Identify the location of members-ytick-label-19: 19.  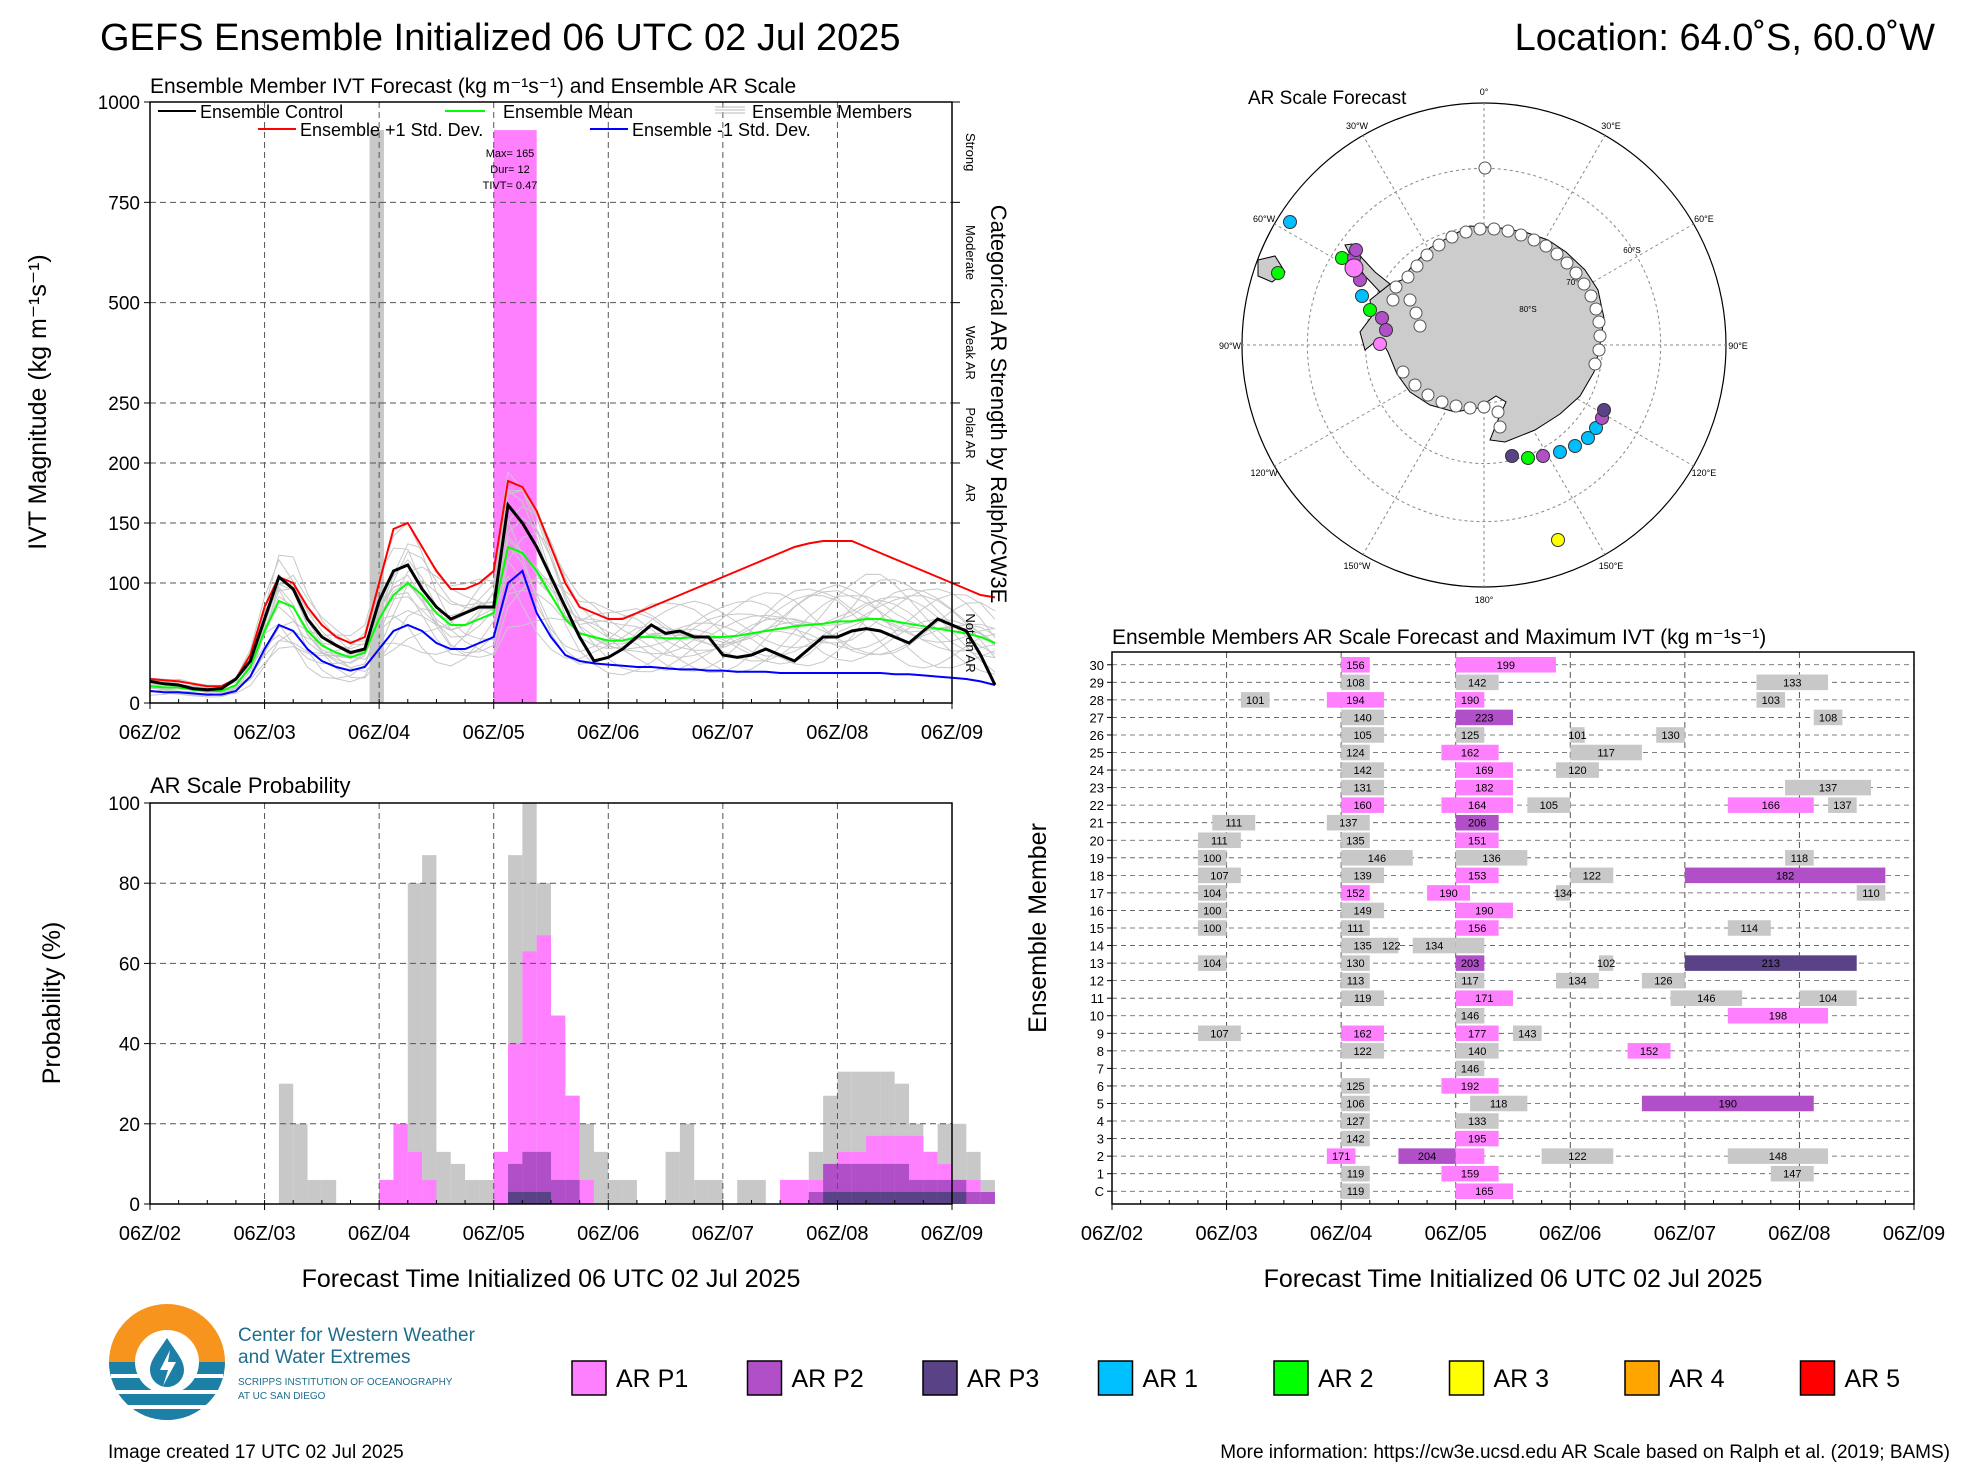
(1097, 858).